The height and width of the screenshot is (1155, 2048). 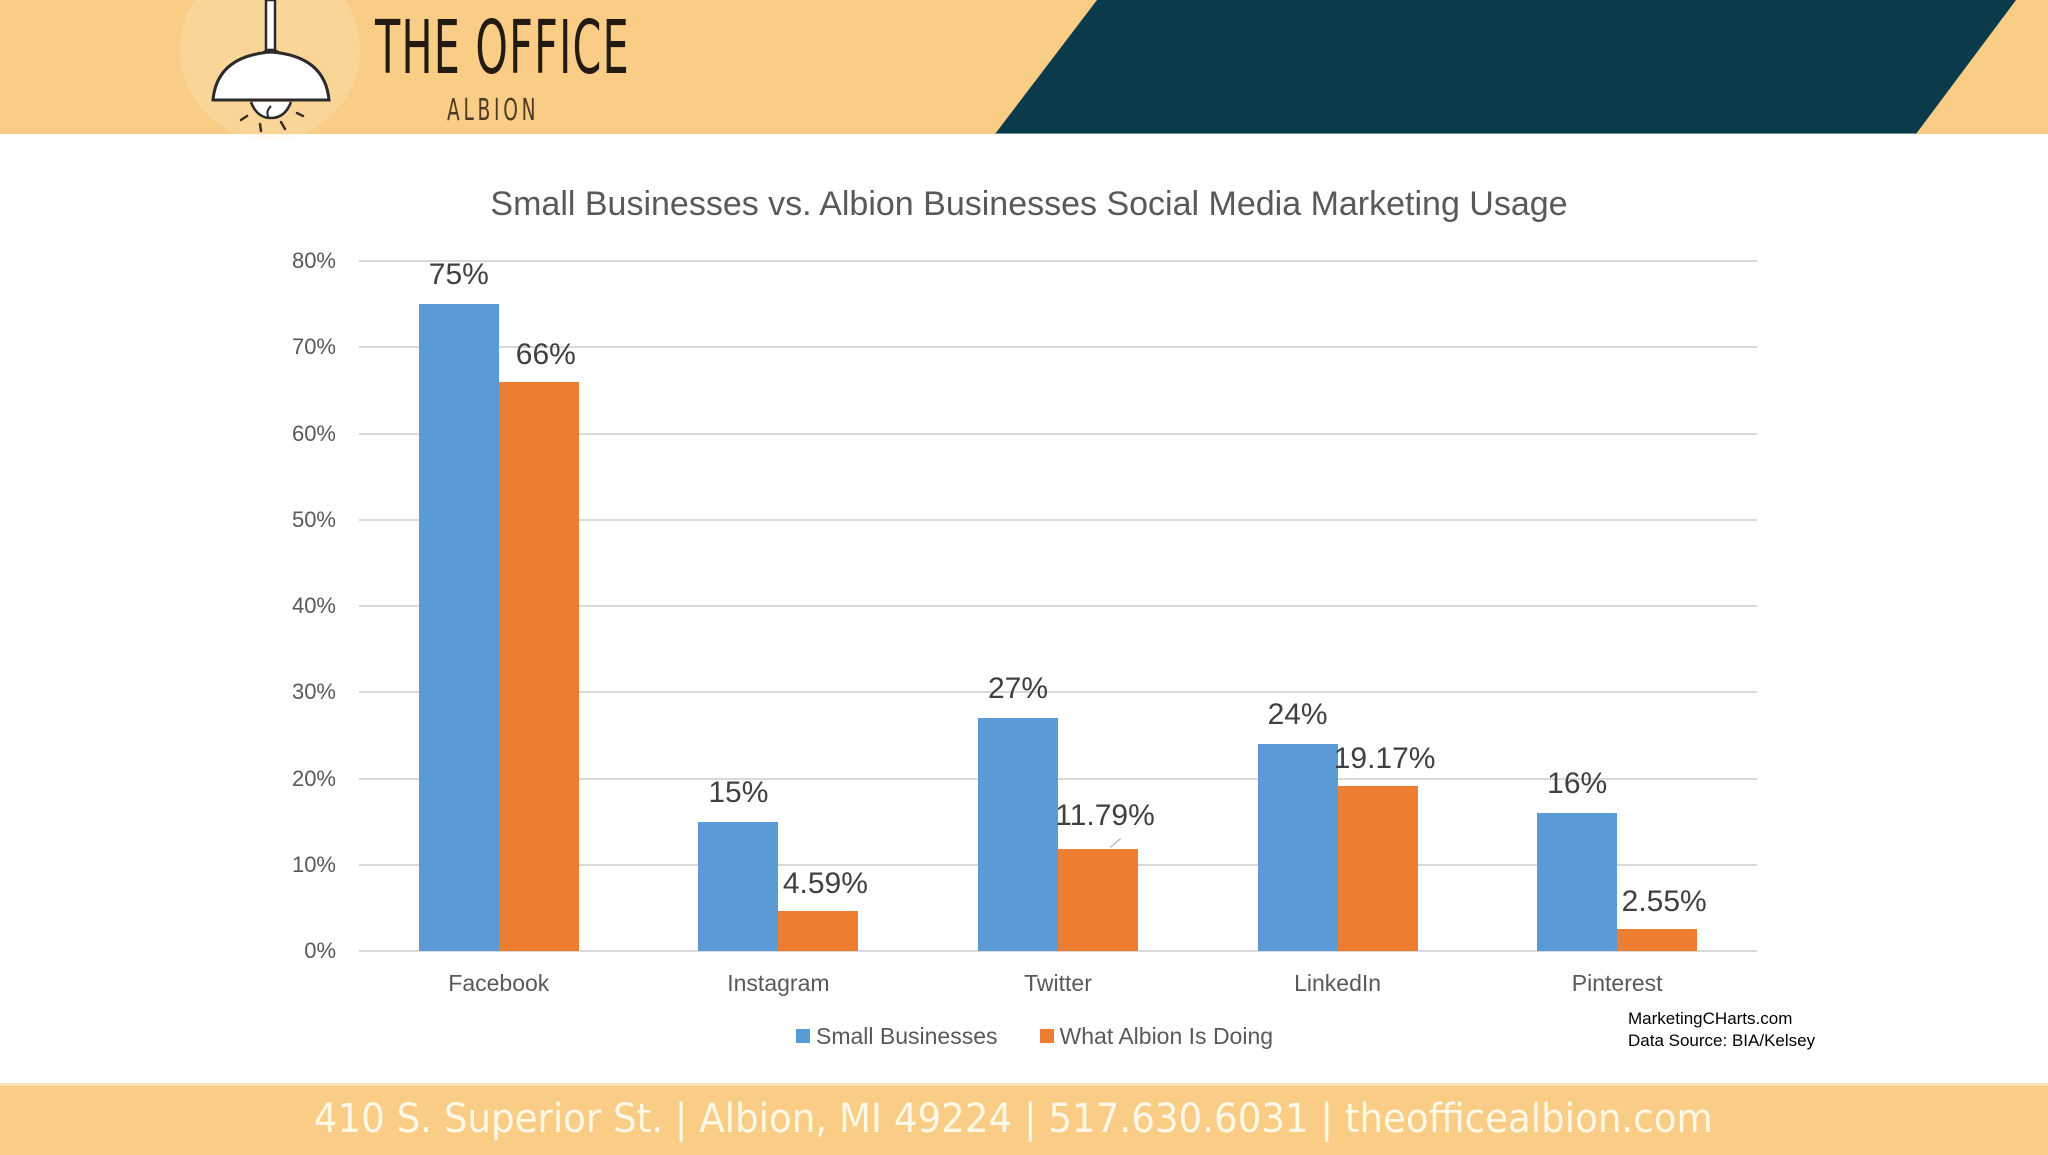 I want to click on data-label: 75%, so click(x=458, y=275).